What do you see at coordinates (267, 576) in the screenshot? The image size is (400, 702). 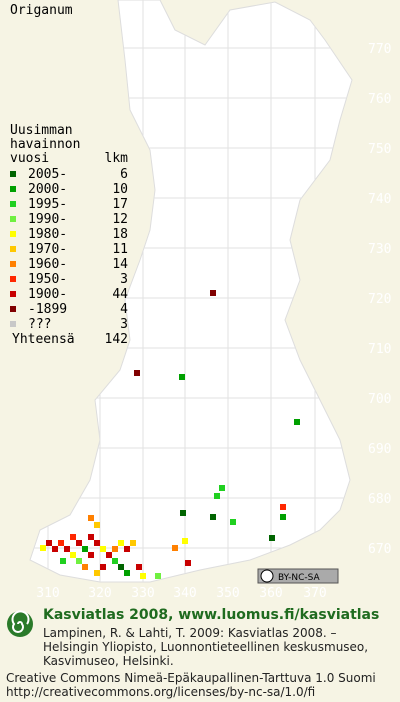 I see `cc-icon` at bounding box center [267, 576].